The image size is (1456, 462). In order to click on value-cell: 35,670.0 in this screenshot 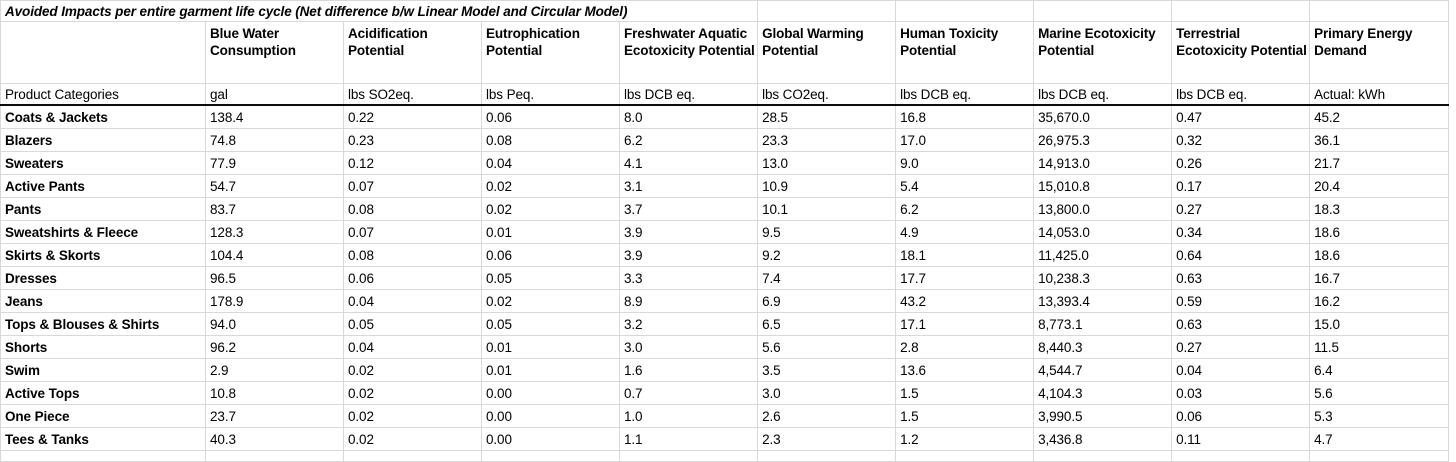, I will do `click(1103, 116)`.